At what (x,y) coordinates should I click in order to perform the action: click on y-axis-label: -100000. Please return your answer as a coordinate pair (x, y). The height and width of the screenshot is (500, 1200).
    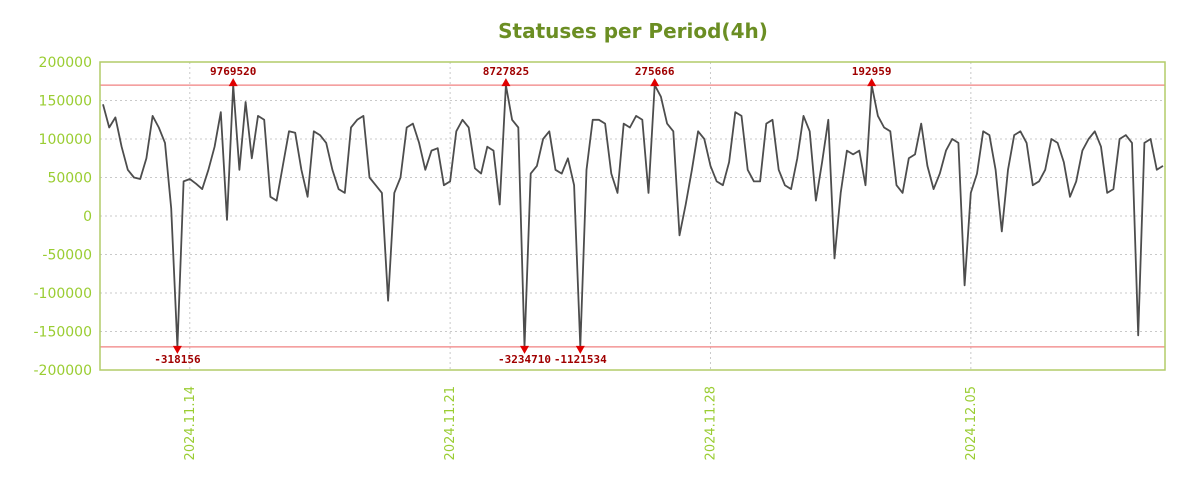
    Looking at the image, I should click on (63, 294).